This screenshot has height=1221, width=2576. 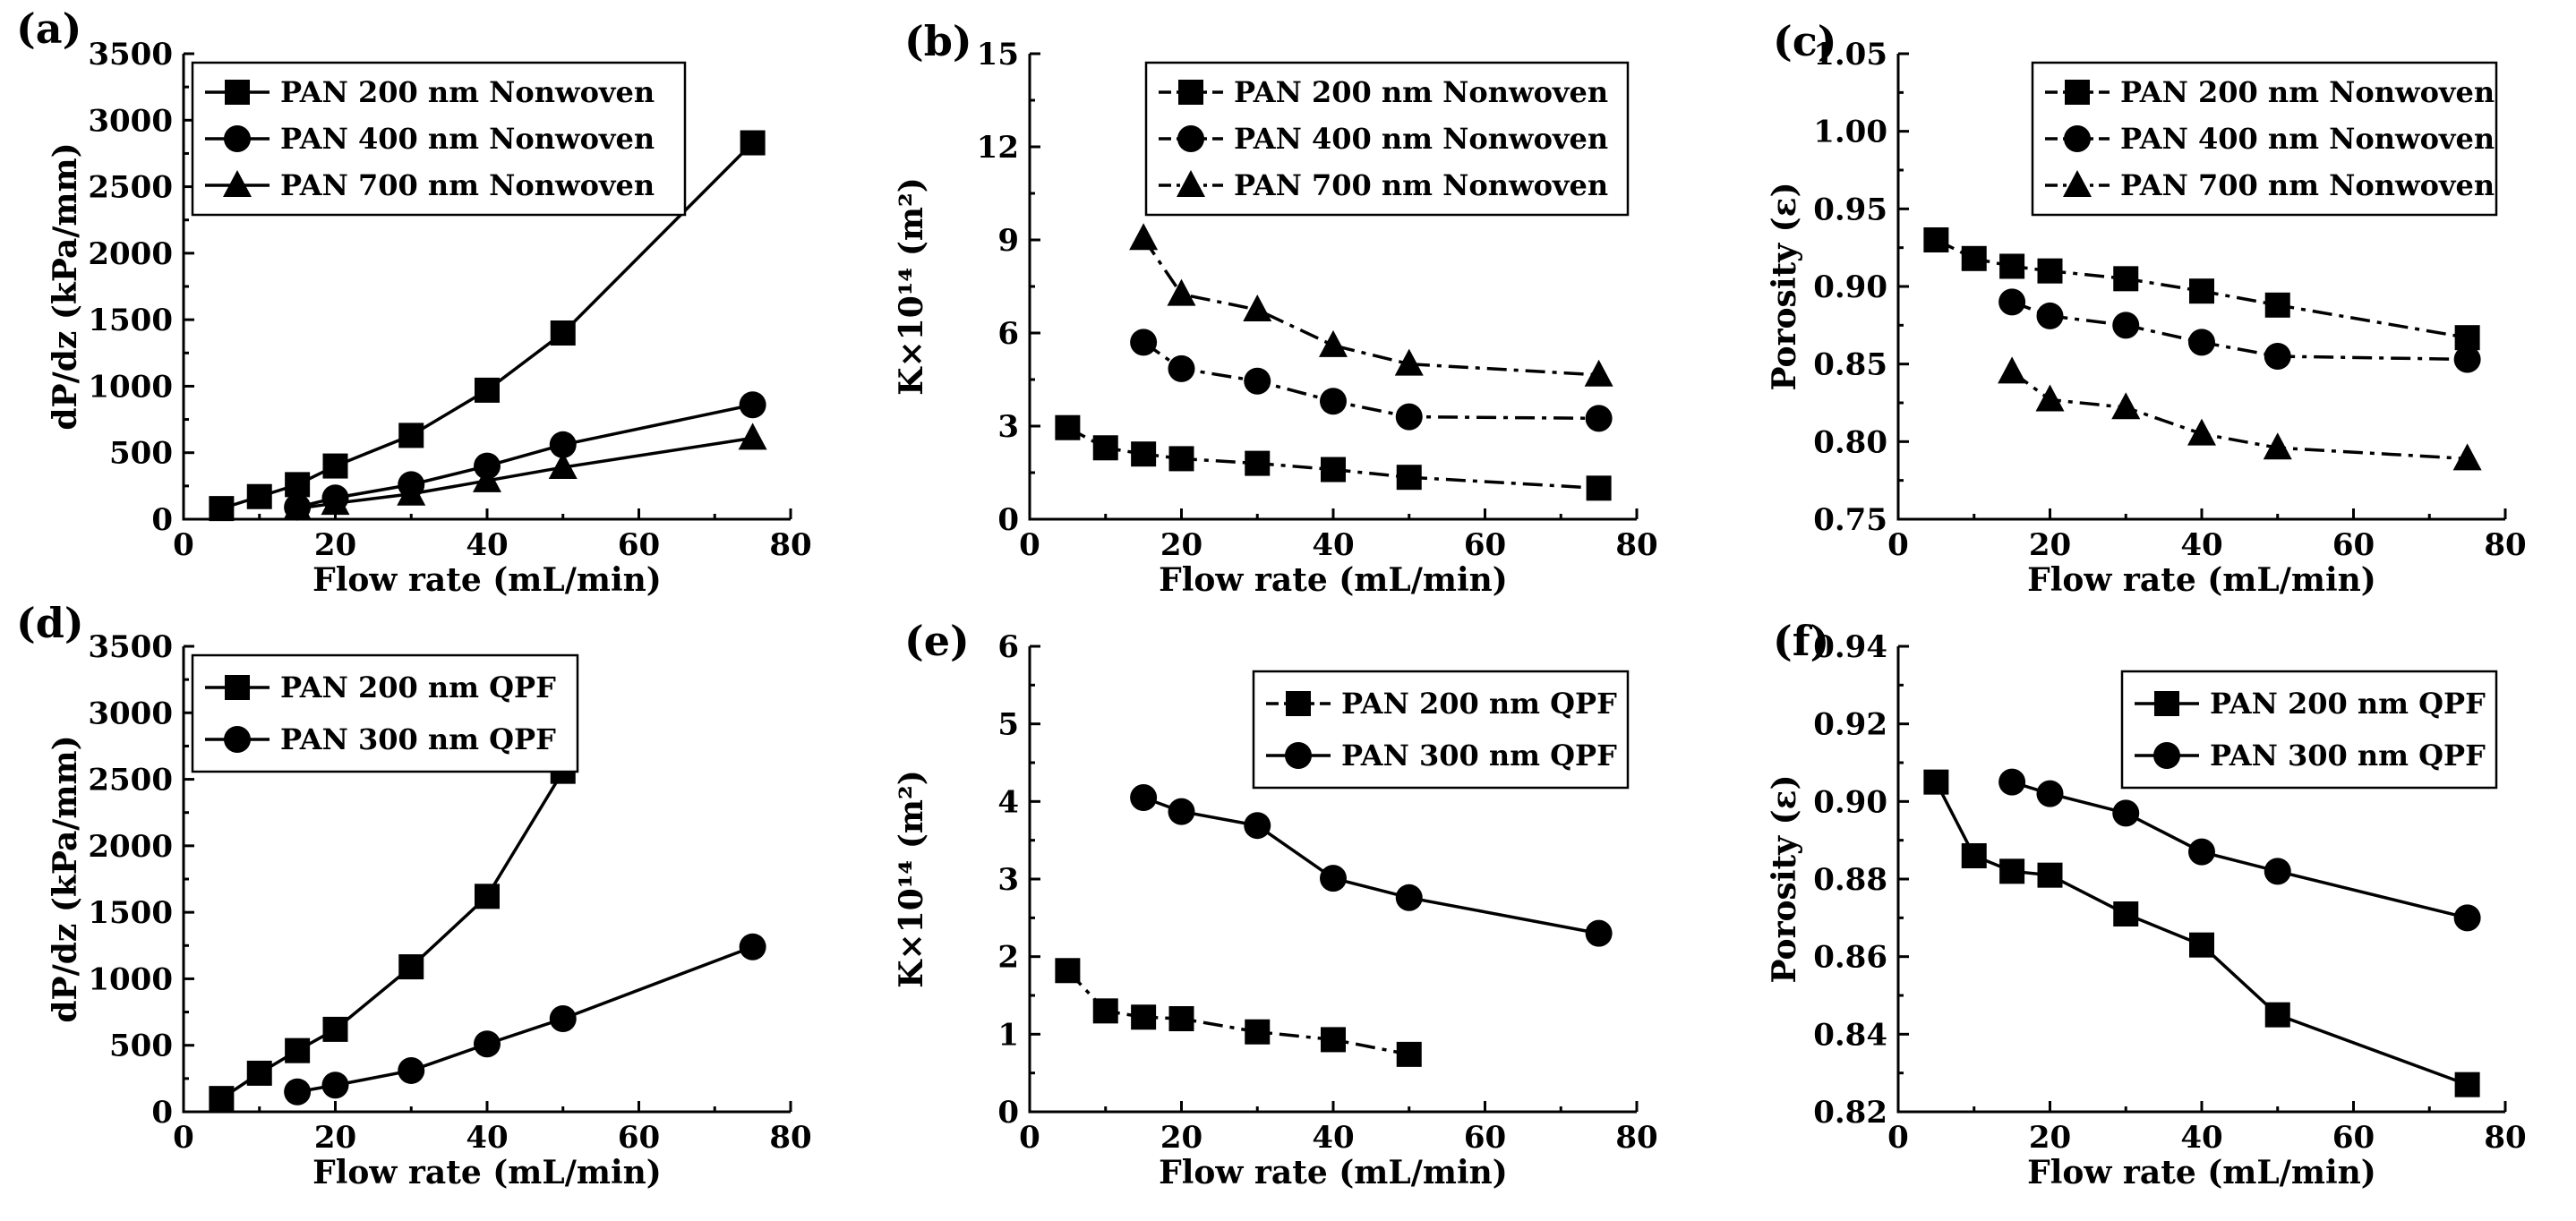 I want to click on panel-label: (e), so click(x=937, y=641).